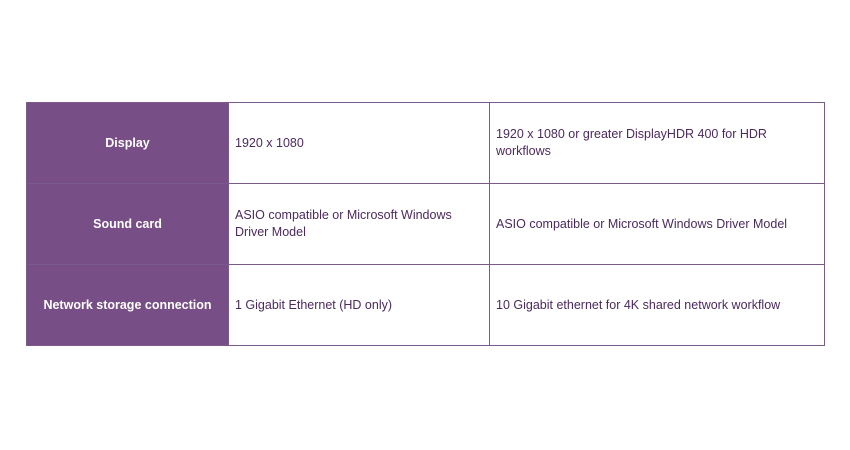 This screenshot has height=450, width=850. I want to click on minimum-cell: 1 Gigabit Ethernet (HD only), so click(359, 305).